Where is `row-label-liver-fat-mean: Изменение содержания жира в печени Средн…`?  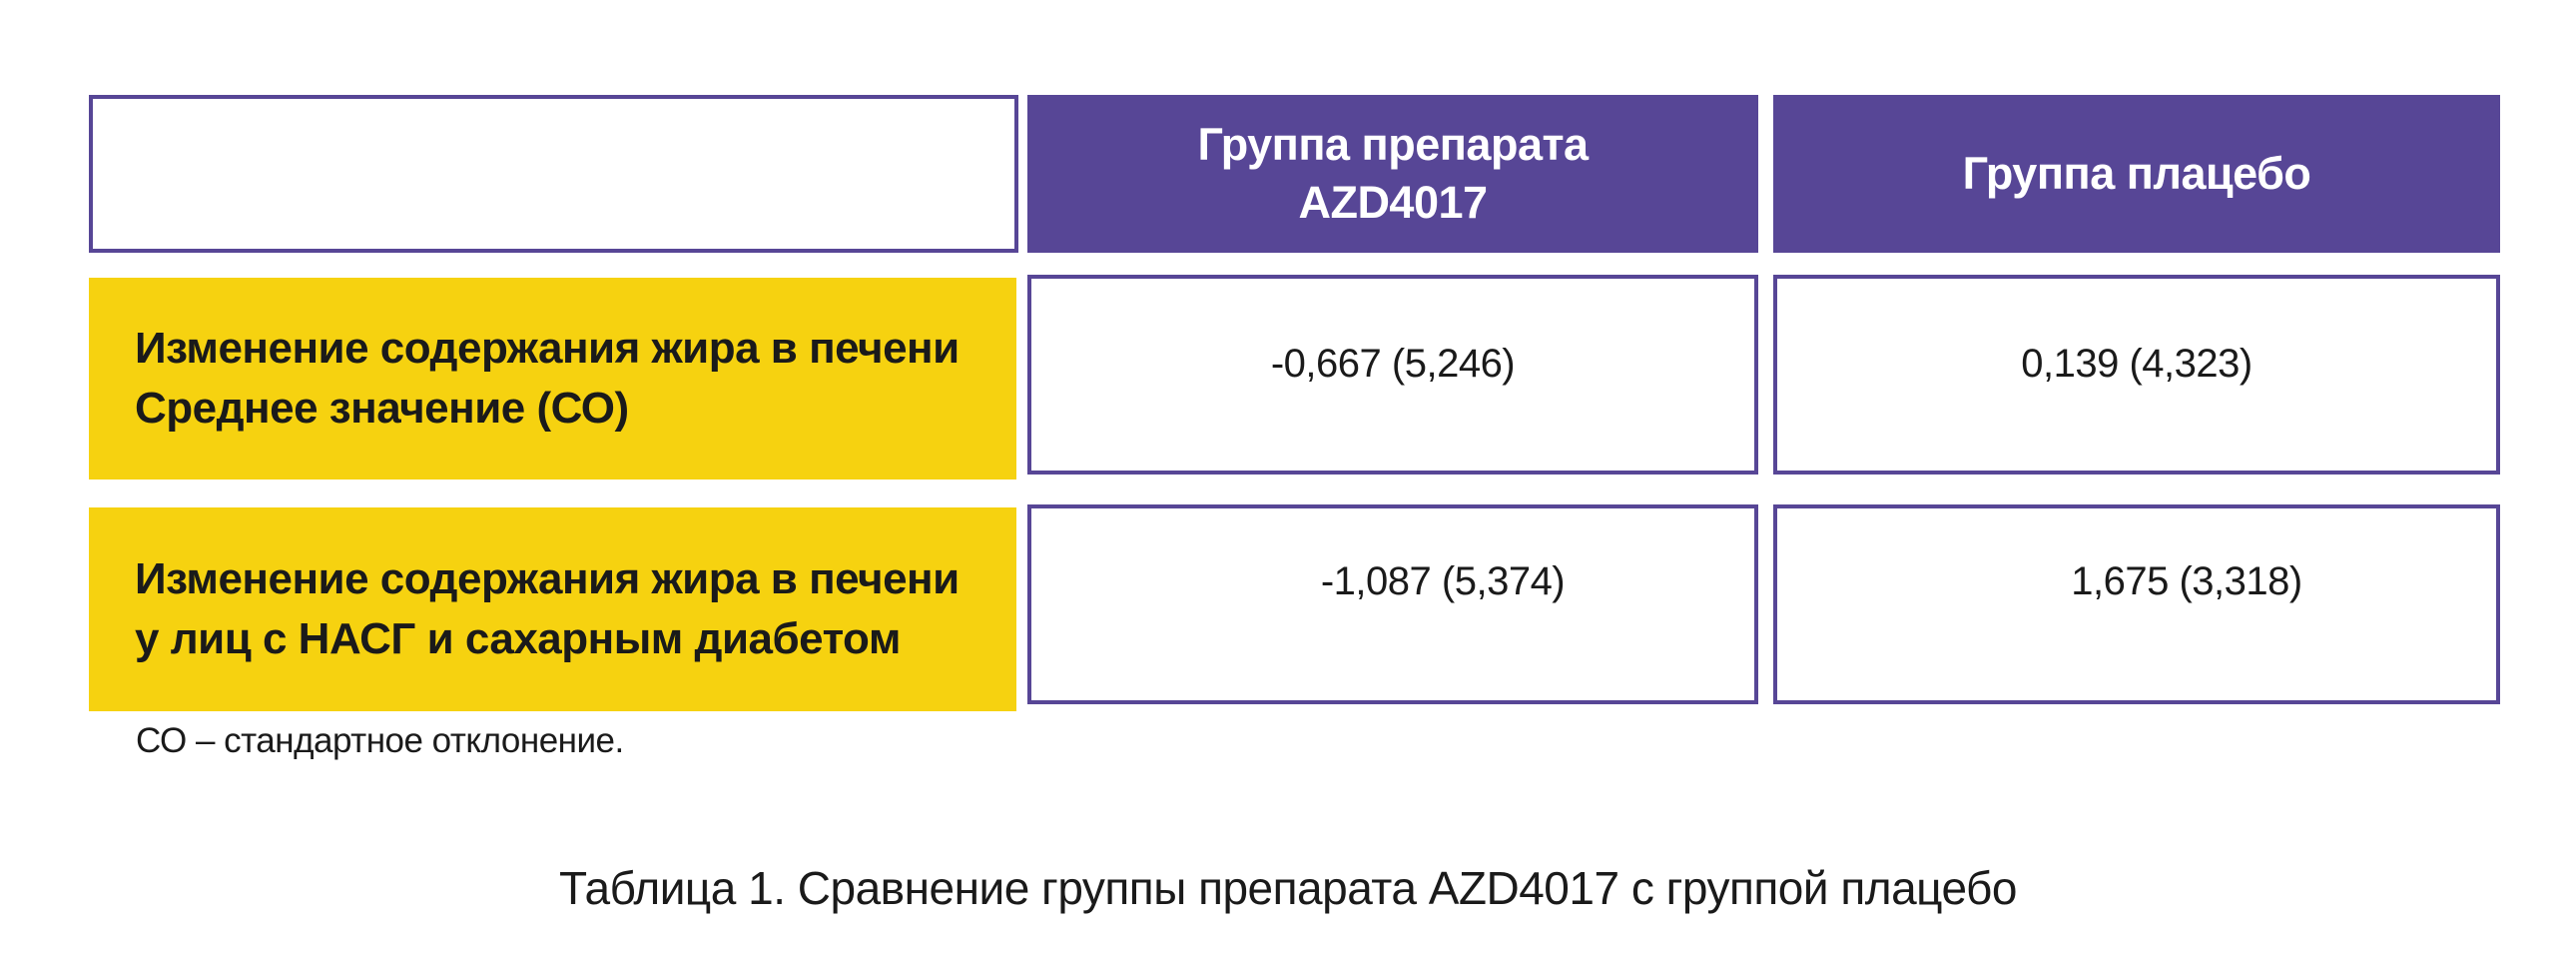
row-label-liver-fat-mean: Изменение содержания жира в печени Средн… is located at coordinates (552, 379).